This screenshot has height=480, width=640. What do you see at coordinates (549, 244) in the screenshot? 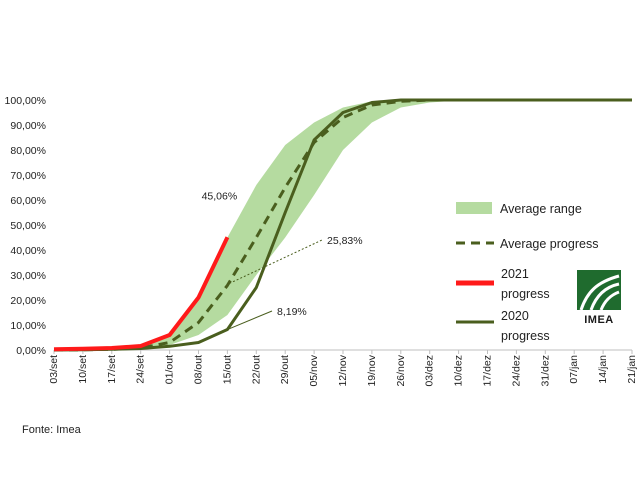
I see `legend-label-average-progress: Average progress` at bounding box center [549, 244].